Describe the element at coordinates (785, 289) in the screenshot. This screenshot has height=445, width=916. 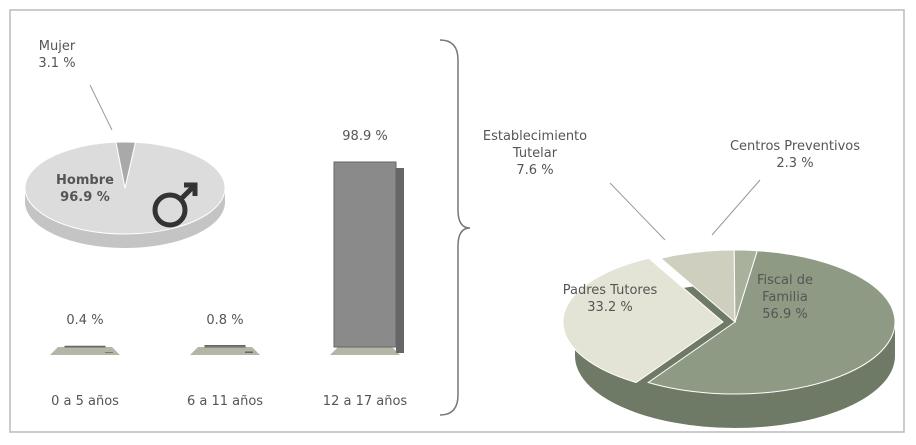
I see `slice-name: Fiscal de Familia` at that location.